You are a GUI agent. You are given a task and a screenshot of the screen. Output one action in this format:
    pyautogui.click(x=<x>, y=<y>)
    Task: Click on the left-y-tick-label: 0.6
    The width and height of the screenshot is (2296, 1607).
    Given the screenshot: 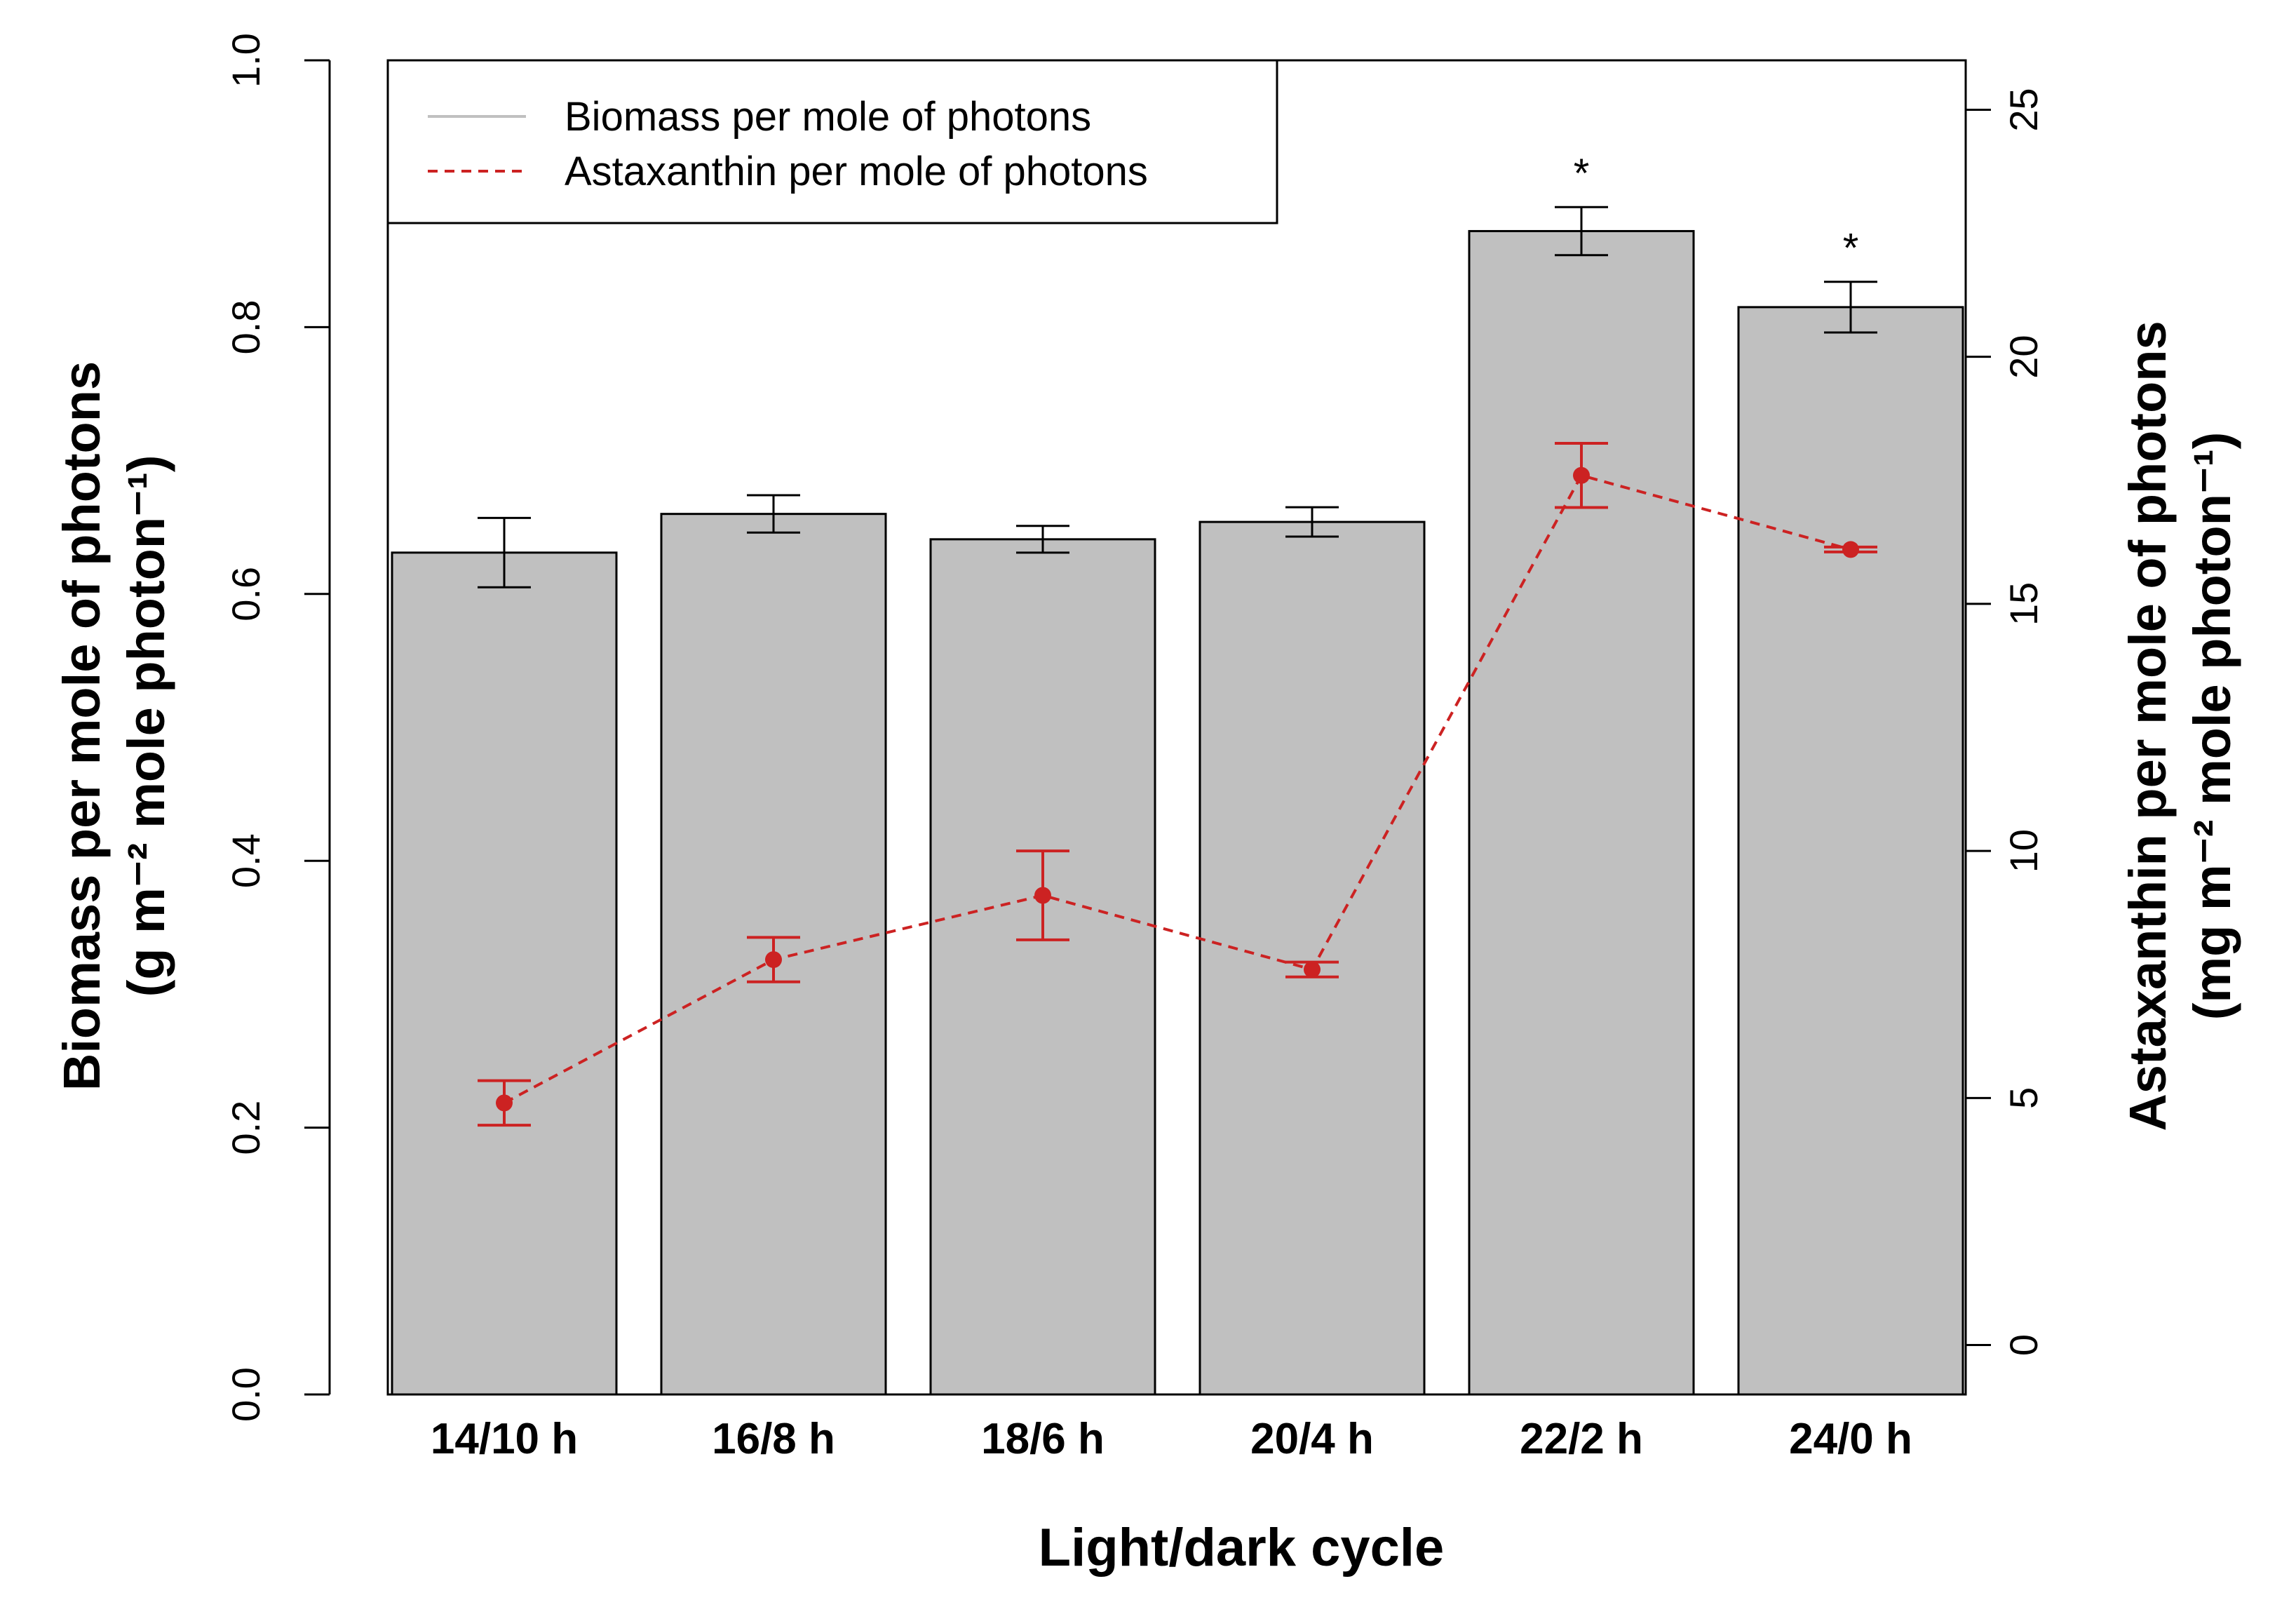 What is the action you would take?
    pyautogui.click(x=246, y=594)
    